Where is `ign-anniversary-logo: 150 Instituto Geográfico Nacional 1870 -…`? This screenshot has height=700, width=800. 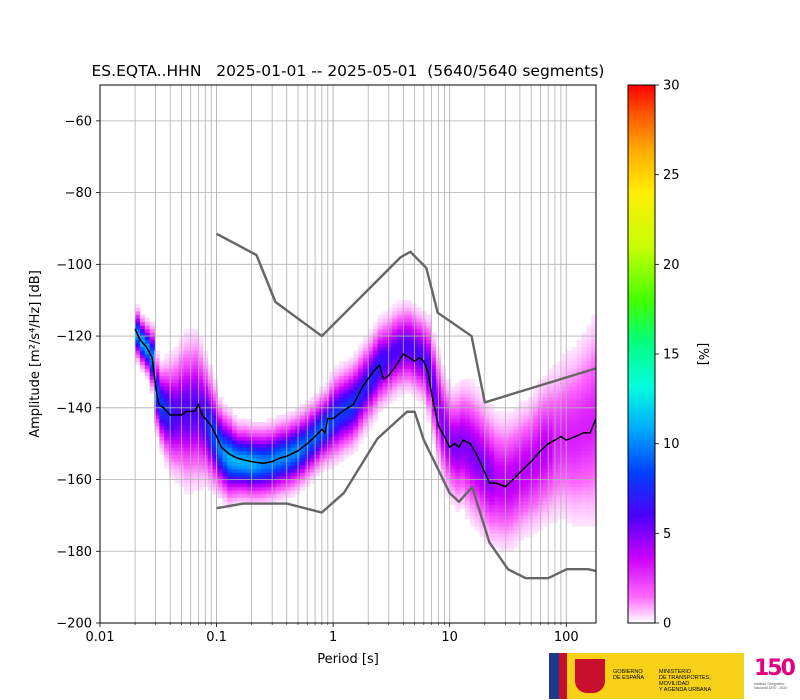
ign-anniversary-logo: 150 Instituto Geográfico Nacional 1870 -… is located at coordinates (775, 676).